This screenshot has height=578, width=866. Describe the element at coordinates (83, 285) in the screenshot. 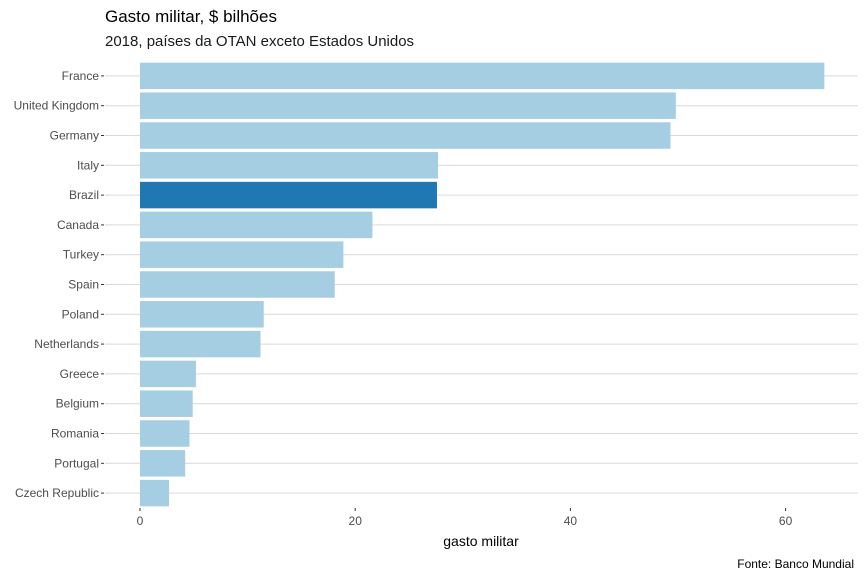

I see `y-tick-label: Spain` at that location.